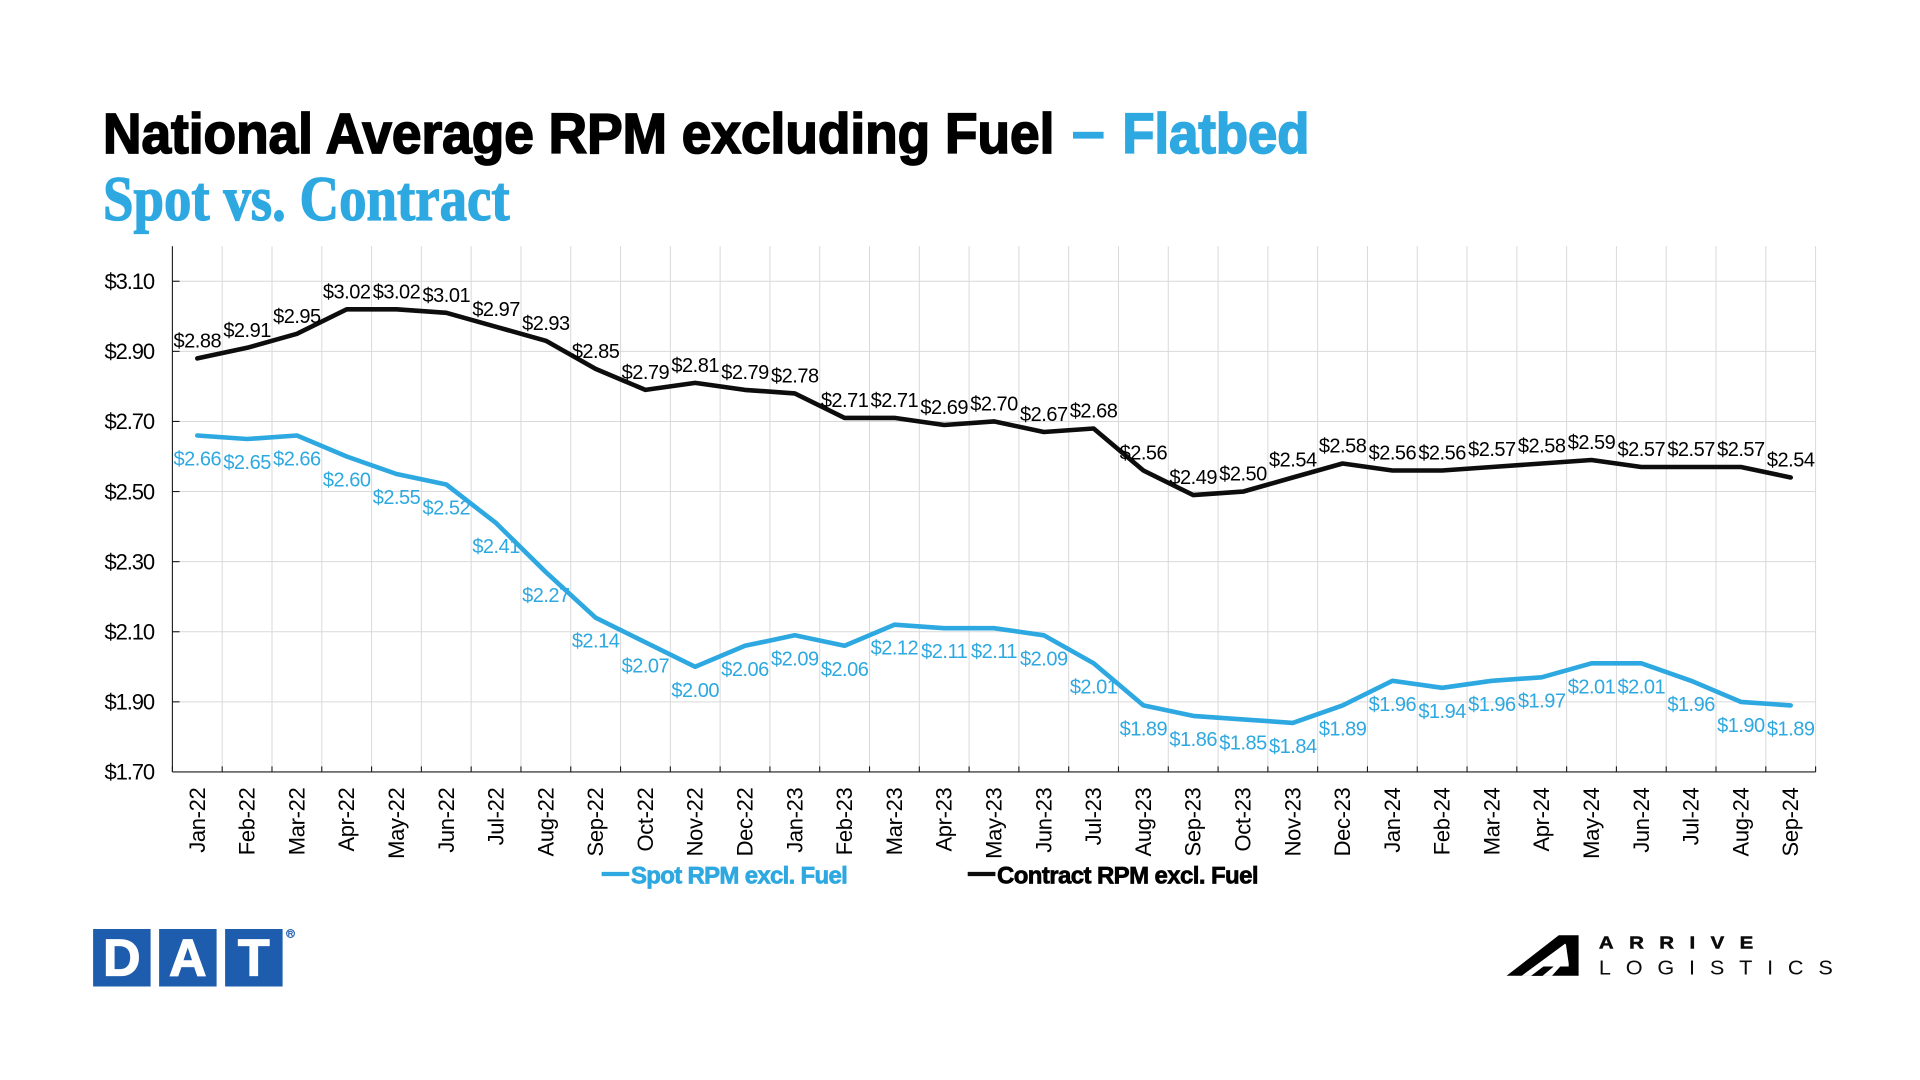 This screenshot has width=1920, height=1080. I want to click on svg-text: Mar-22, so click(296, 821).